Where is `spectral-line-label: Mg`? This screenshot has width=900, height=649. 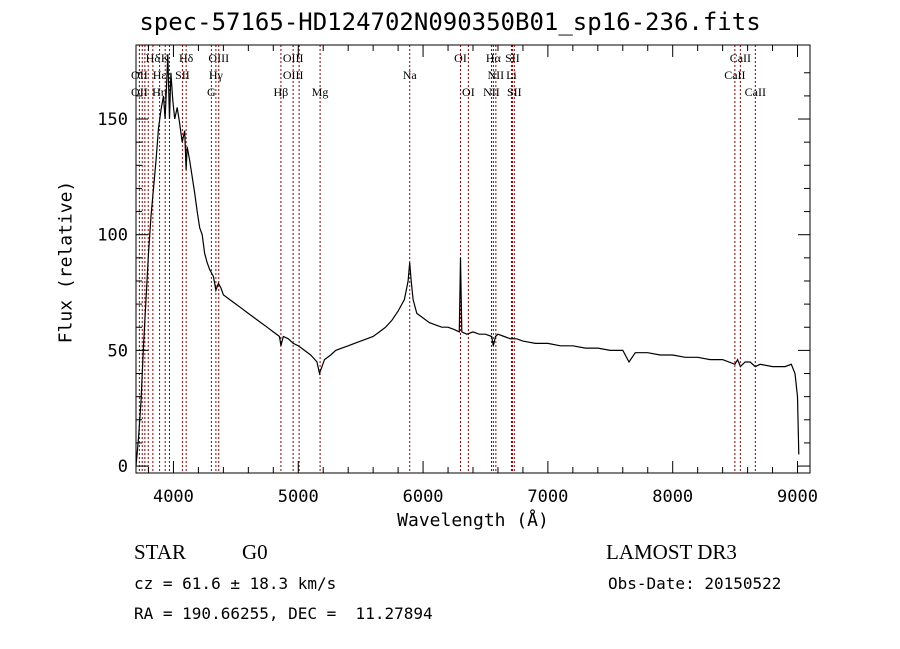
spectral-line-label: Mg is located at coordinates (320, 92).